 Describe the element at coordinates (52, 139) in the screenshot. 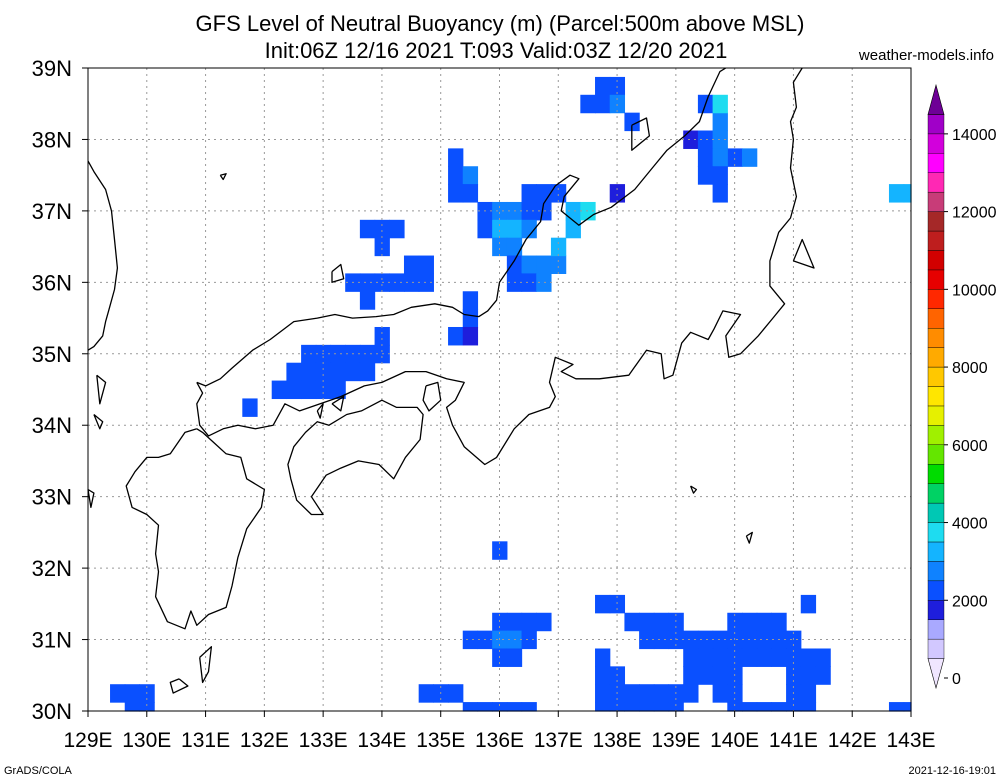

I see `y-tick-label: 38N` at that location.